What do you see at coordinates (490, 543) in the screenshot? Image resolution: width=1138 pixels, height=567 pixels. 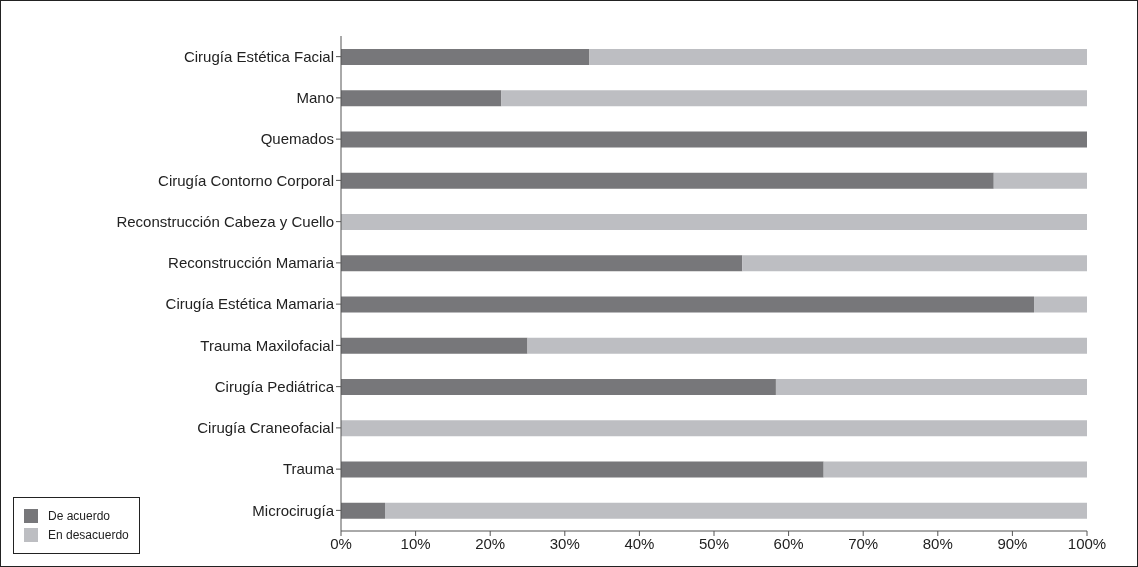 I see `x-tick-label: 20%` at bounding box center [490, 543].